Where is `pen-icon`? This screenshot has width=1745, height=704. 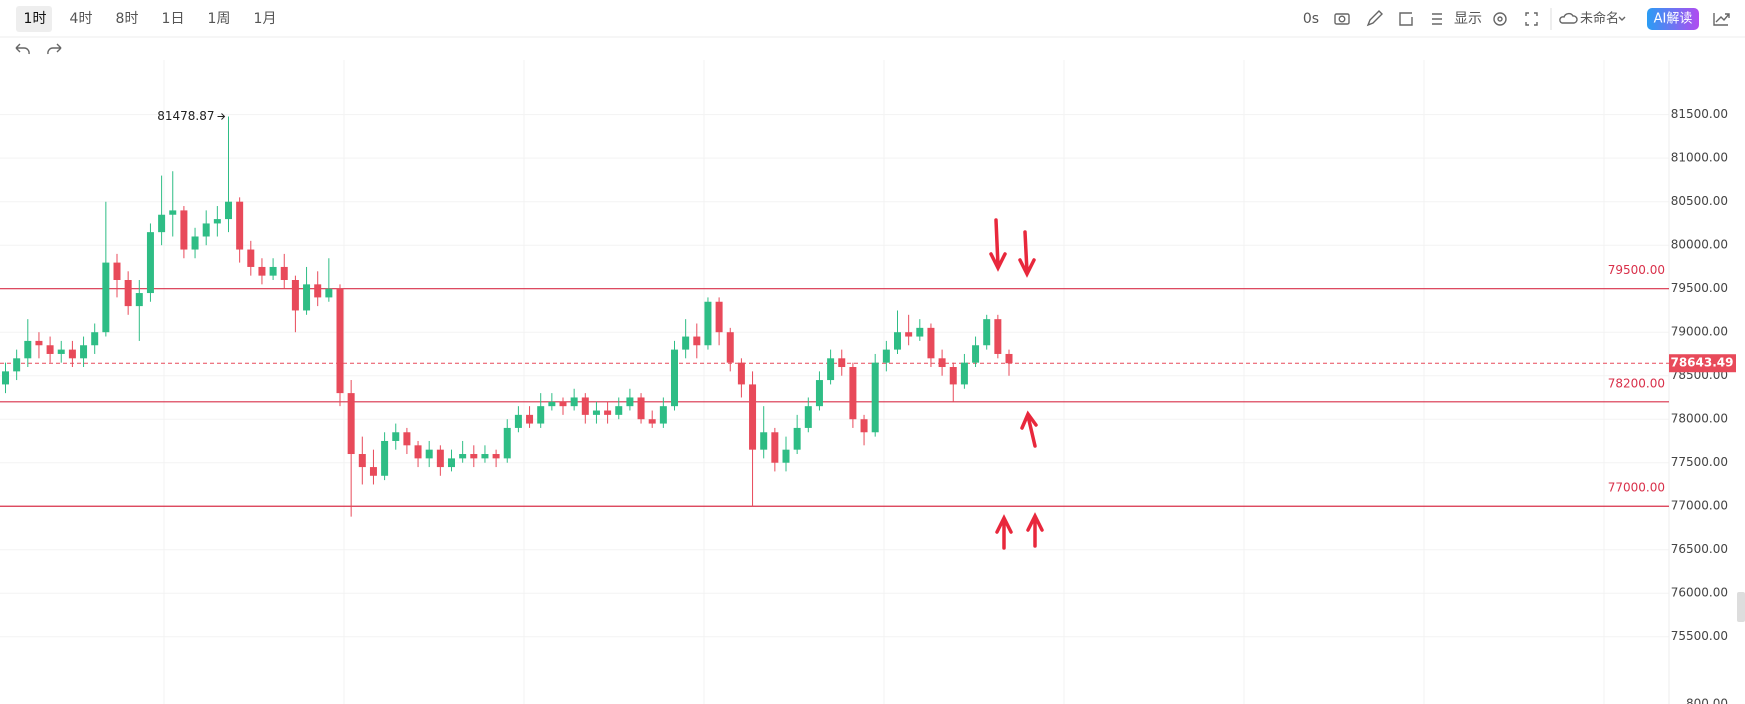
pen-icon is located at coordinates (1374, 18).